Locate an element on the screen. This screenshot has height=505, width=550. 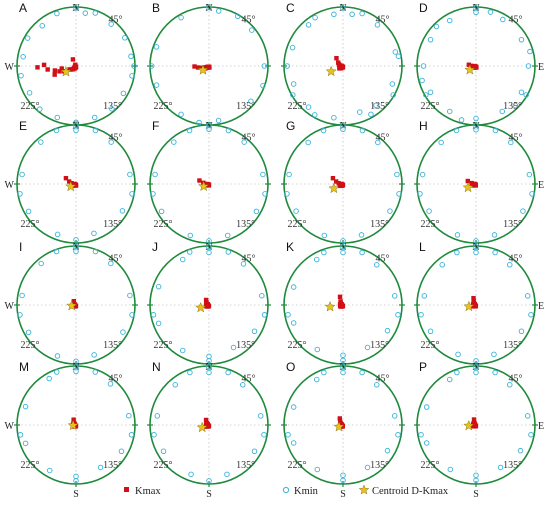
south-label: S is located at coordinates (76, 494).